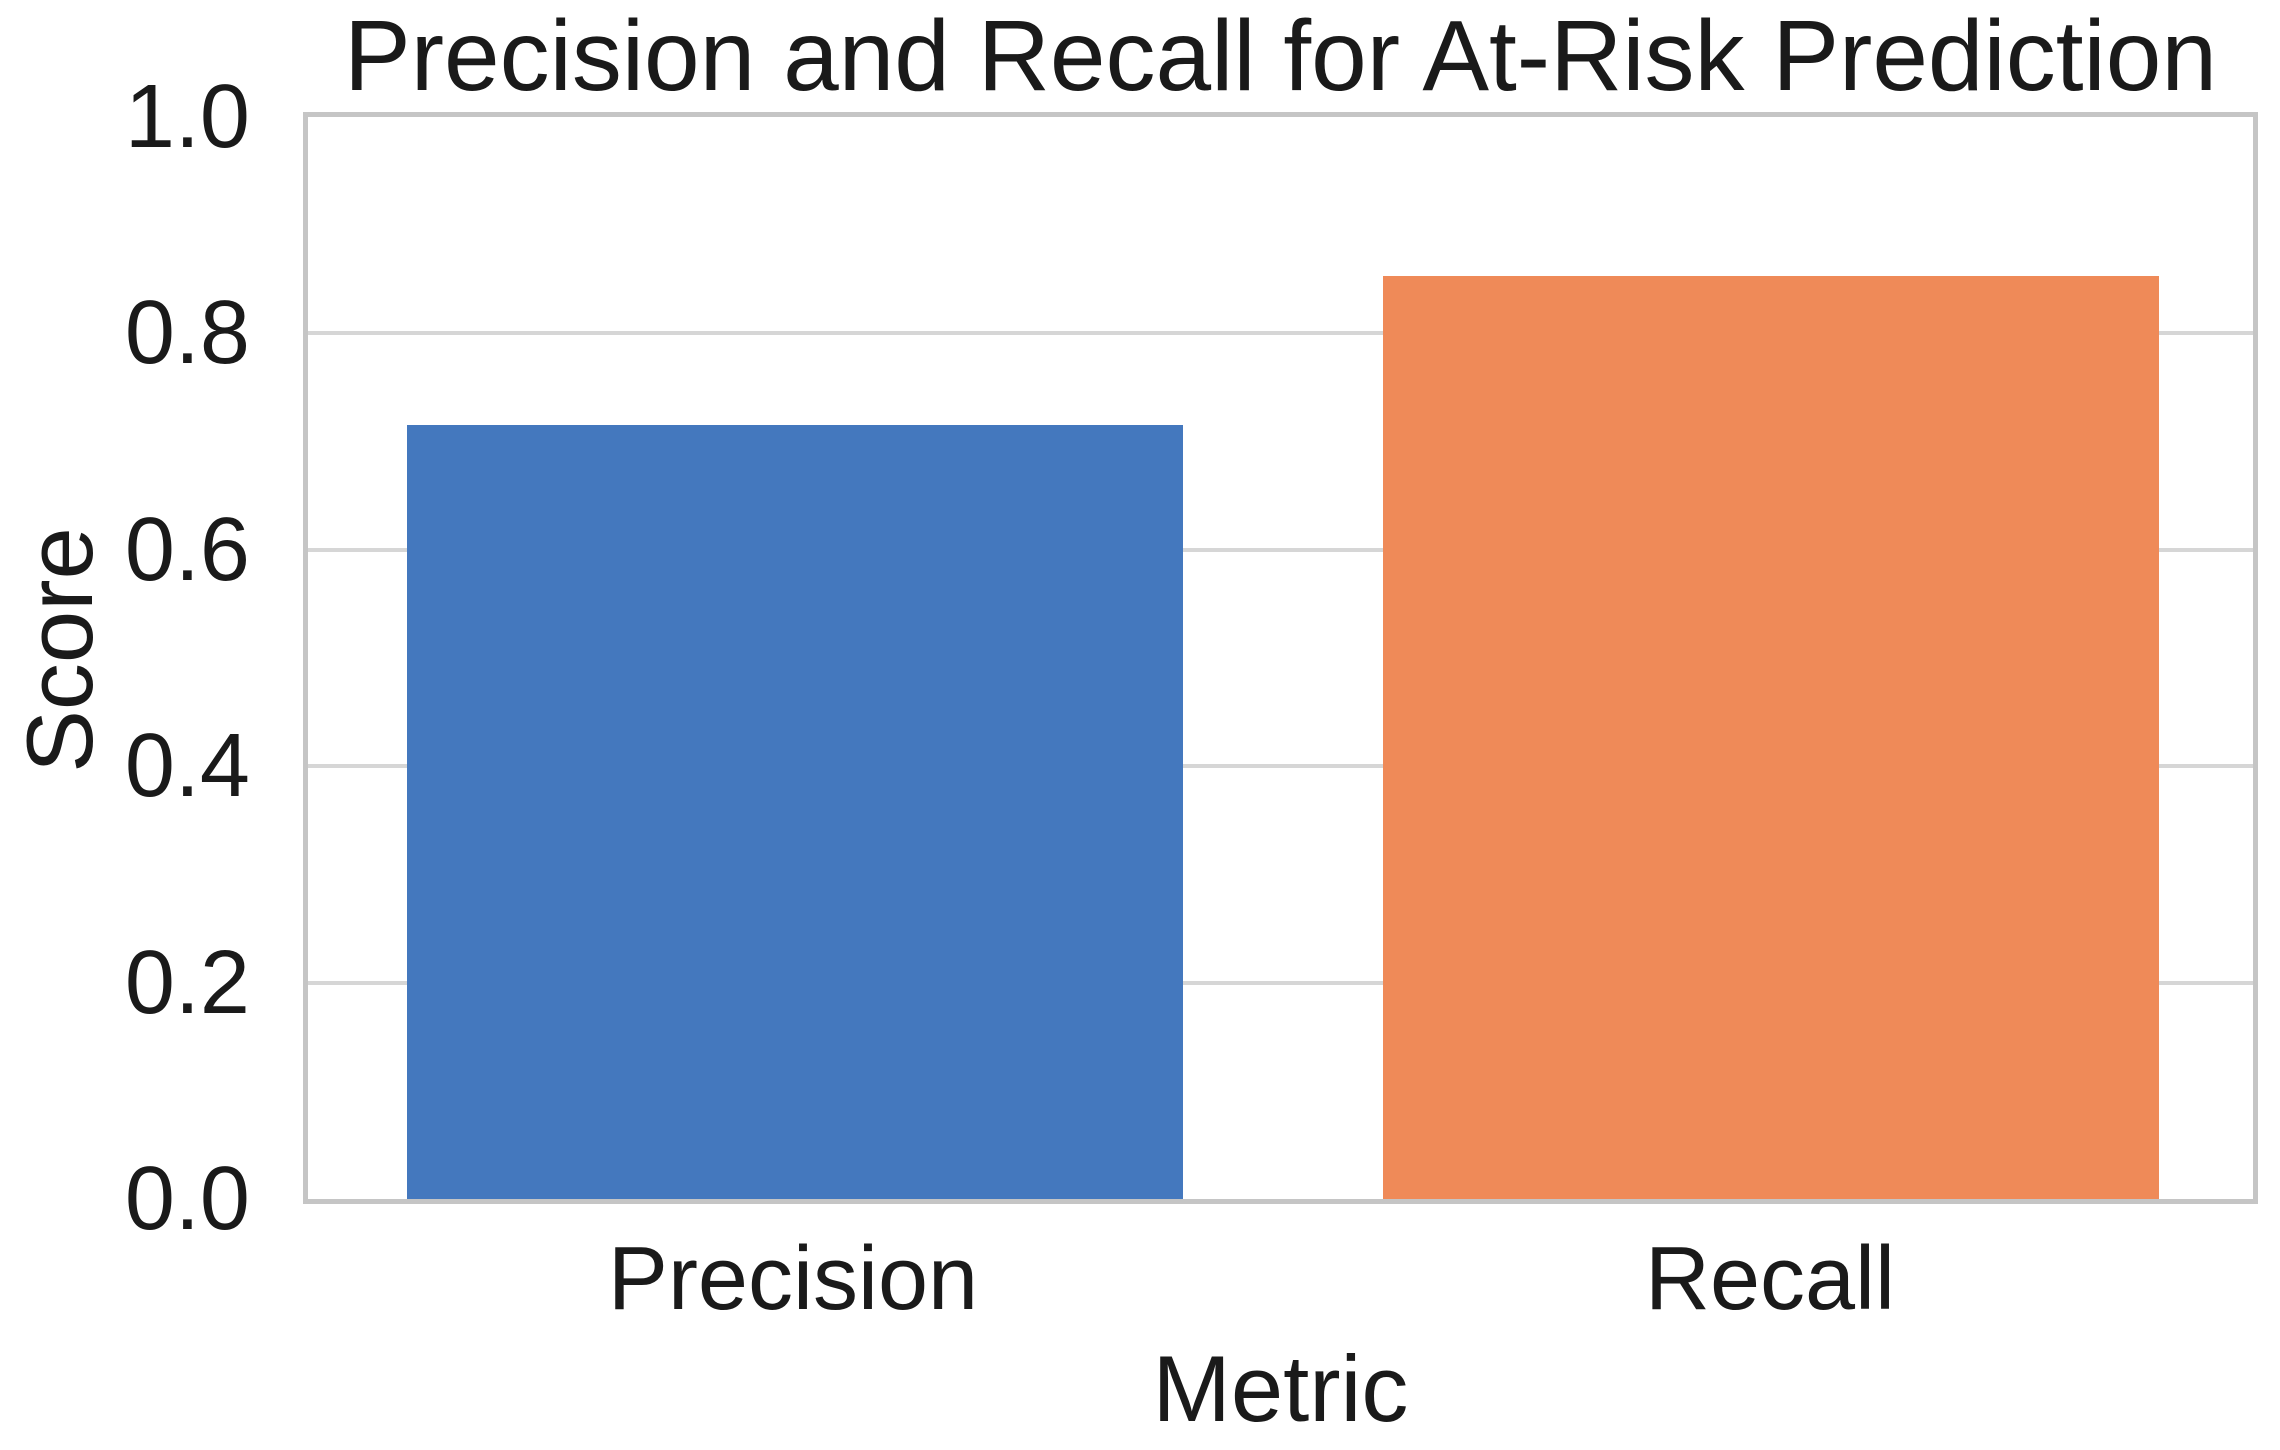 The width and height of the screenshot is (2280, 1450). I want to click on x-axis-label: Metric, so click(1280, 1388).